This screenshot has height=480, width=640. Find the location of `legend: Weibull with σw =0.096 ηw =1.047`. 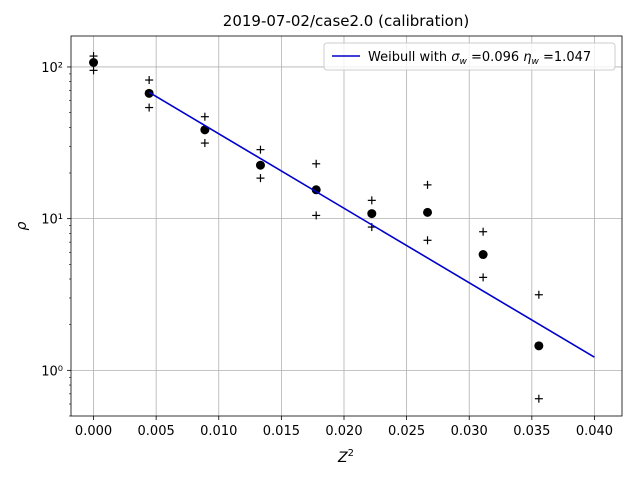

legend: Weibull with σw =0.096 ηw =1.047 is located at coordinates (469, 56).